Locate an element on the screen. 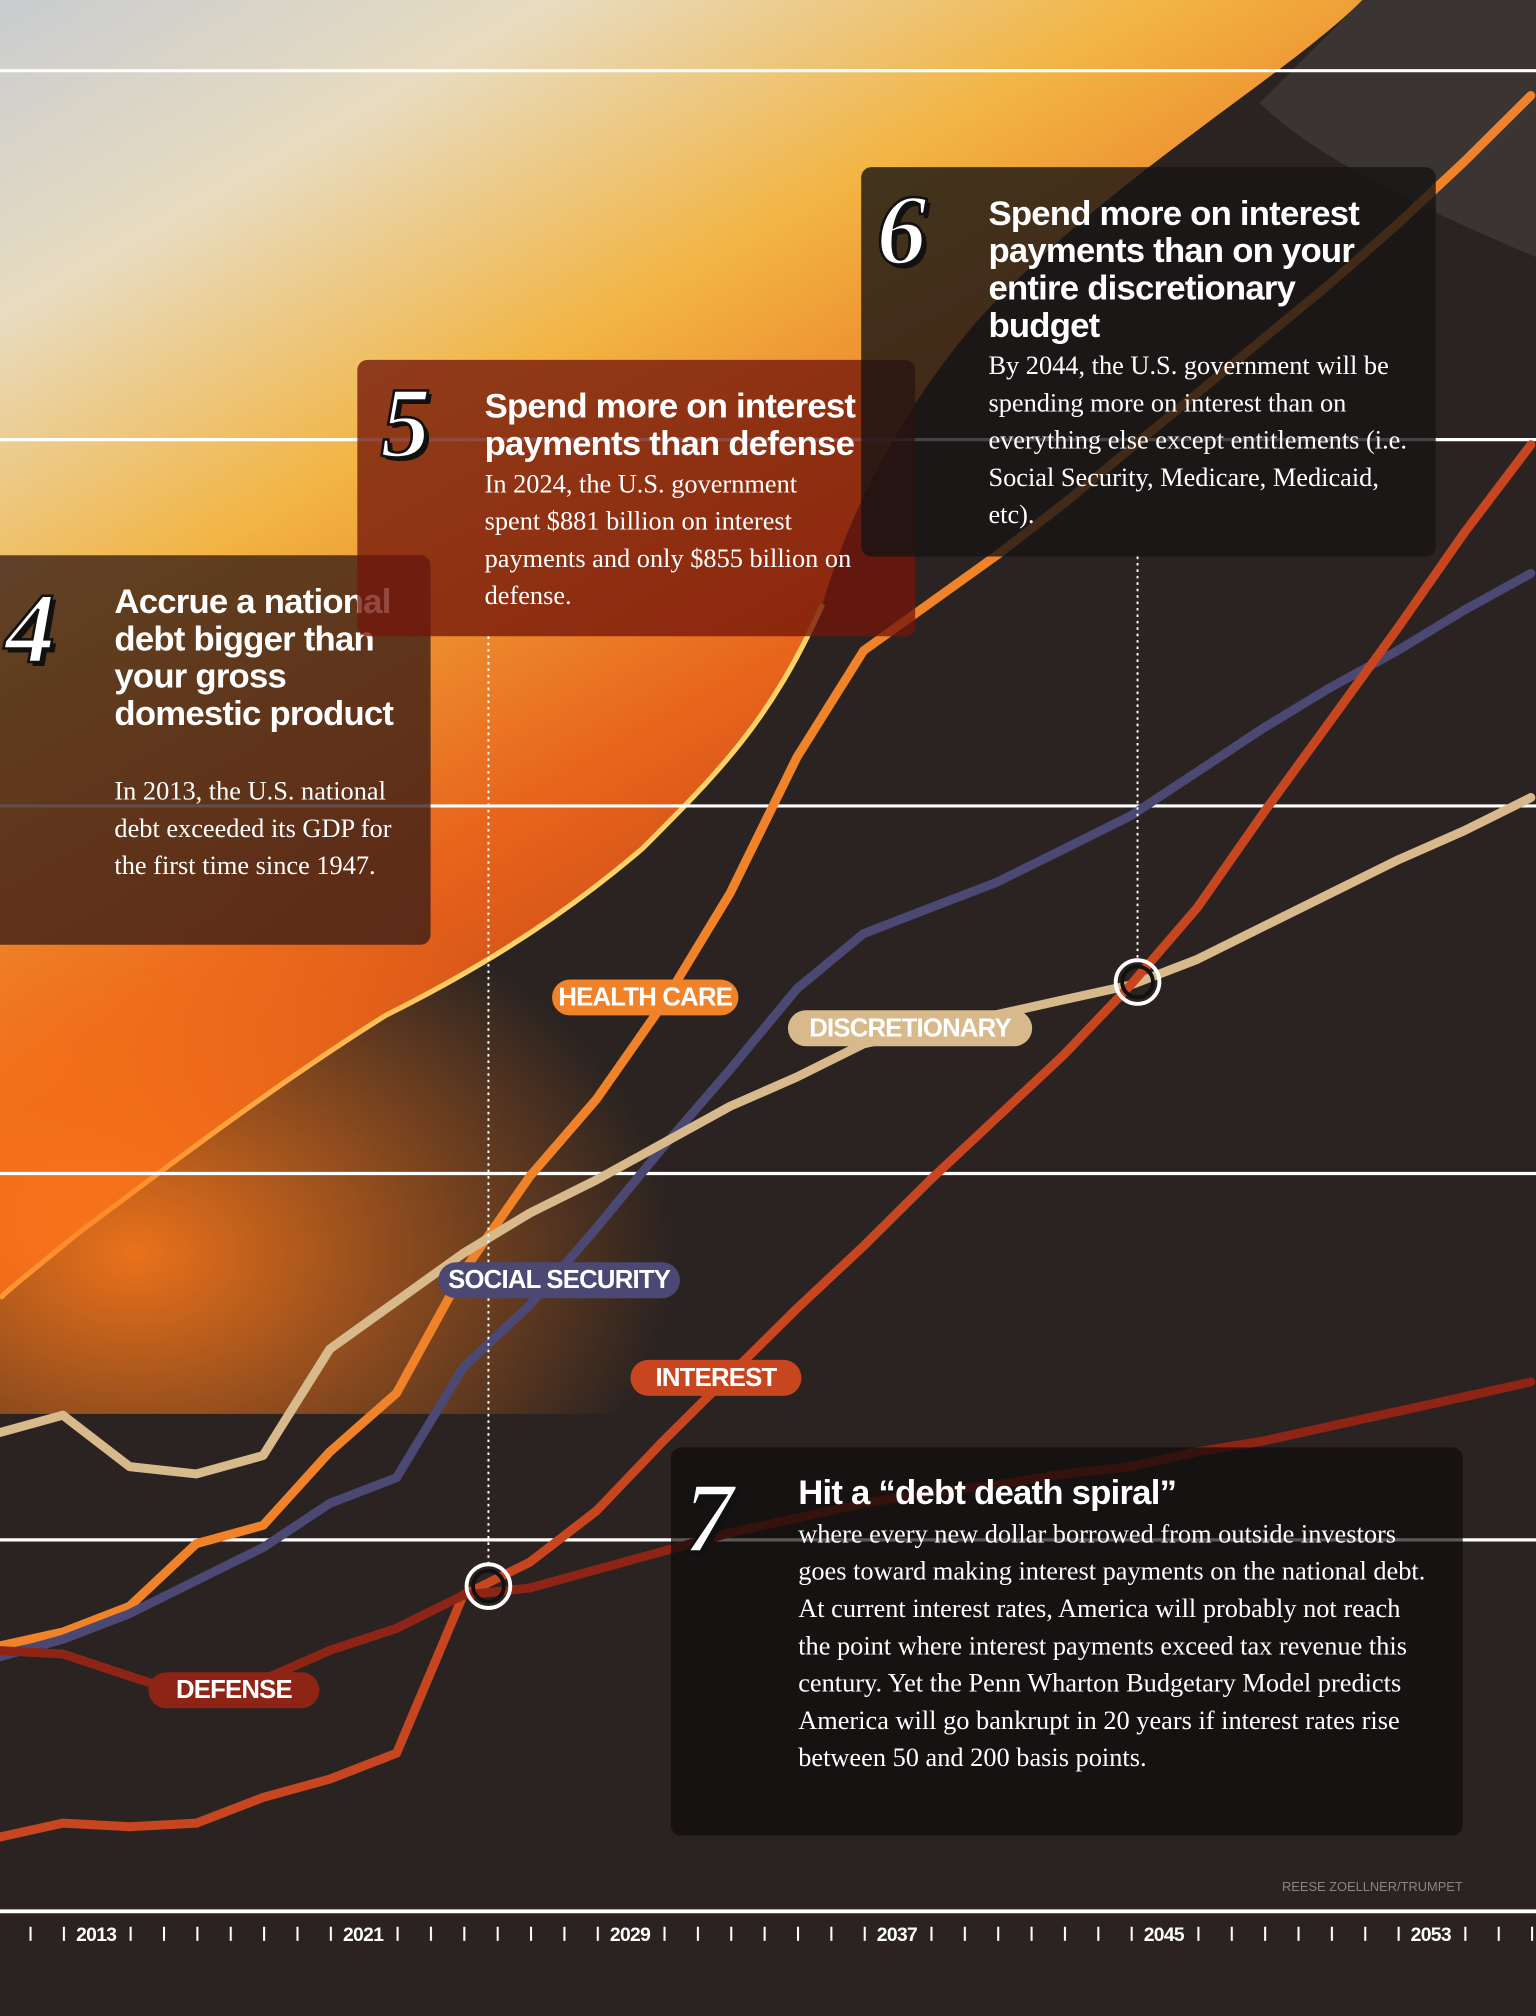  markers is located at coordinates (813, 1284).